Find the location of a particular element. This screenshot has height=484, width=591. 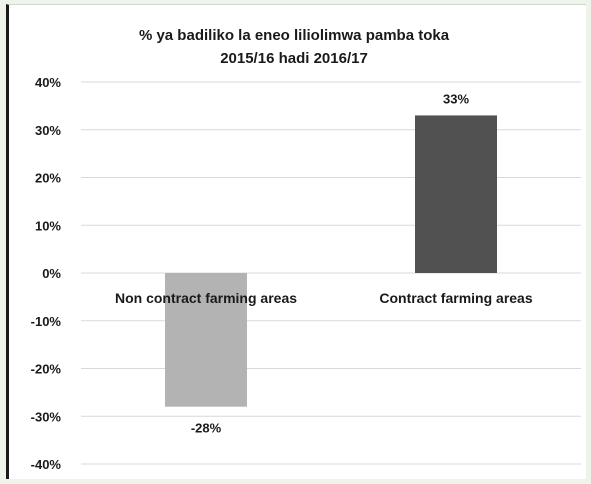

data-label: -28% is located at coordinates (206, 428).